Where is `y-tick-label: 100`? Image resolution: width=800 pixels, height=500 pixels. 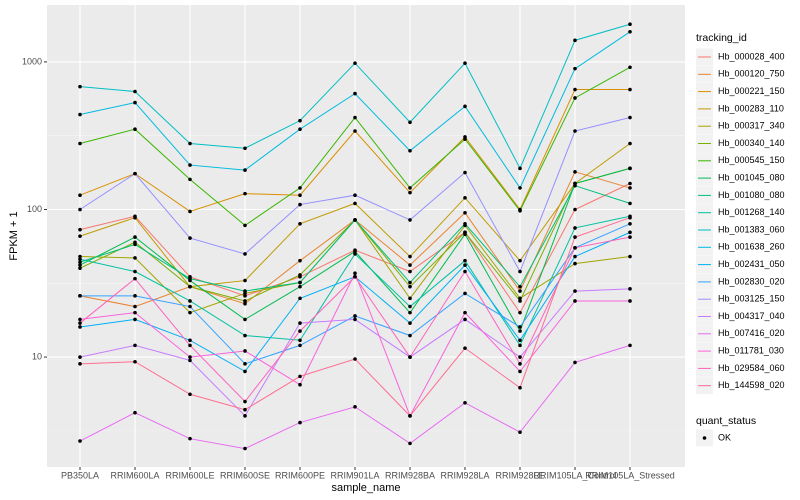 y-tick-label: 100 is located at coordinates (34, 209).